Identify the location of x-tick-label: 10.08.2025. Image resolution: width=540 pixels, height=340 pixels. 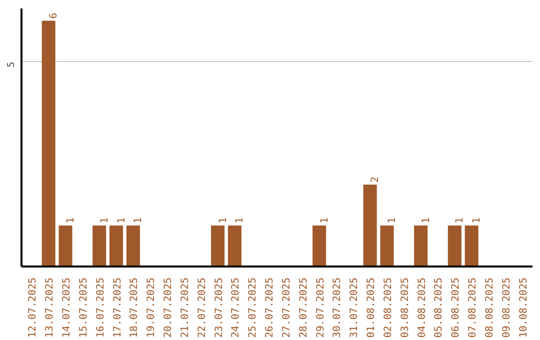
(524, 307).